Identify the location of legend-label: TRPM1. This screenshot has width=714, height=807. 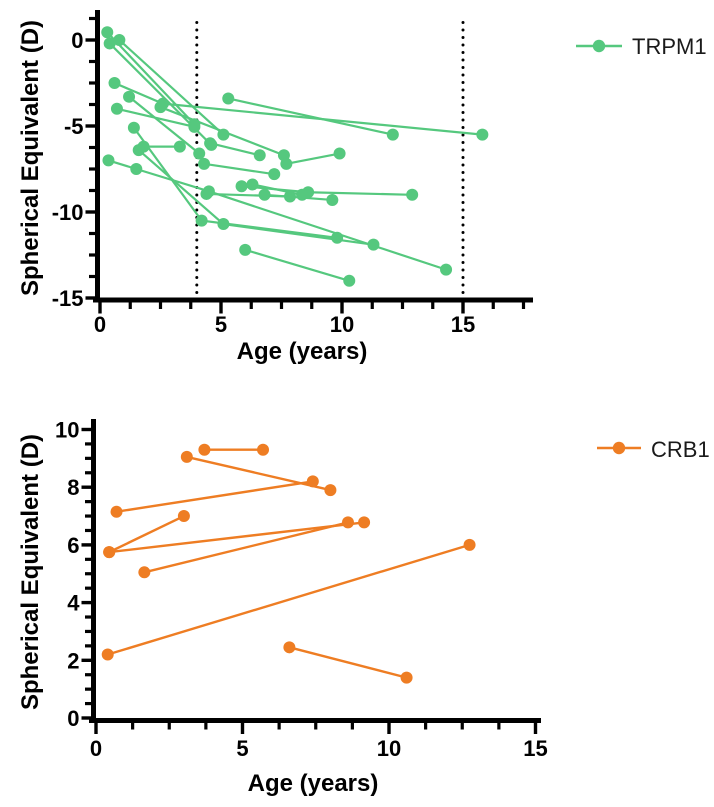
(669, 46).